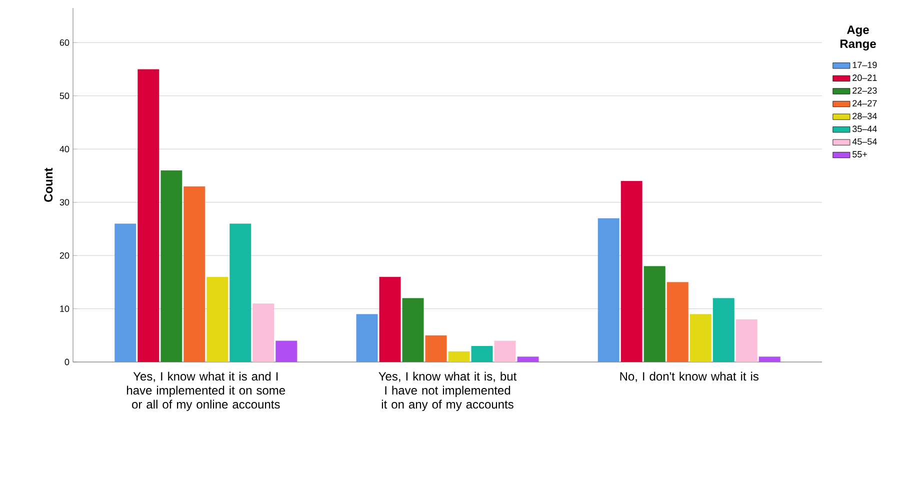  Describe the element at coordinates (447, 391) in the screenshot. I see `x-tick-label: Yes, I know what it is, but I have not implemented it on any of my accounts` at that location.